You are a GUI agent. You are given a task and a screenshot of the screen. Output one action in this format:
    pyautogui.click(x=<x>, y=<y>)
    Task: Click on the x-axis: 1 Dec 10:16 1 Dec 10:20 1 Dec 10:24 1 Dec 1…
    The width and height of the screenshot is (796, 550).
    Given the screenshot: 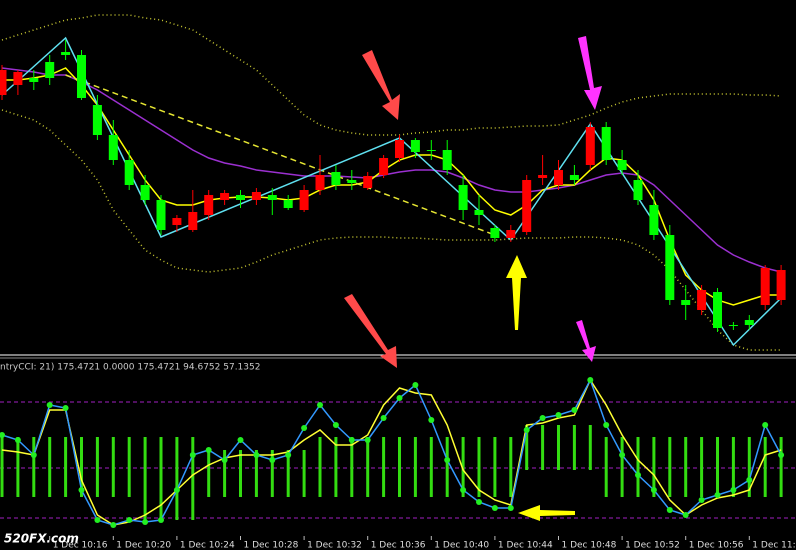 What is the action you would take?
    pyautogui.click(x=422, y=543)
    